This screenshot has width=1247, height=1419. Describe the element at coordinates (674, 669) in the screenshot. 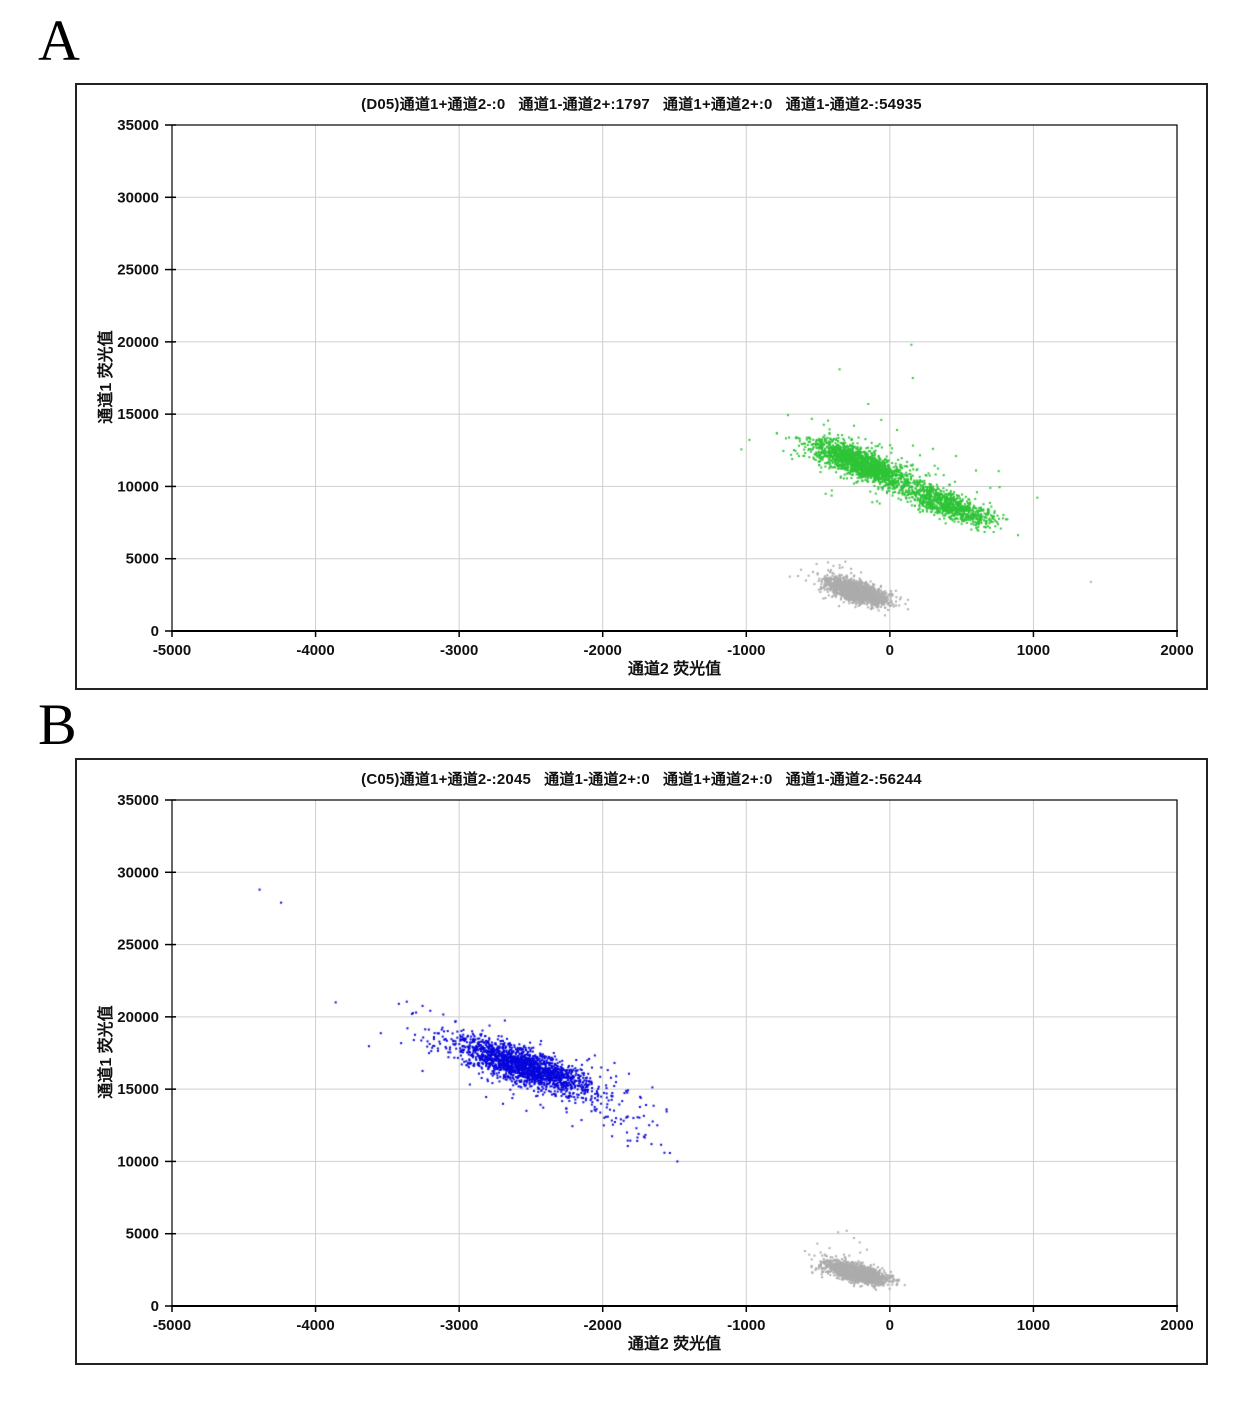

I see `x-axis-title-a: 通道2 荧光值` at that location.